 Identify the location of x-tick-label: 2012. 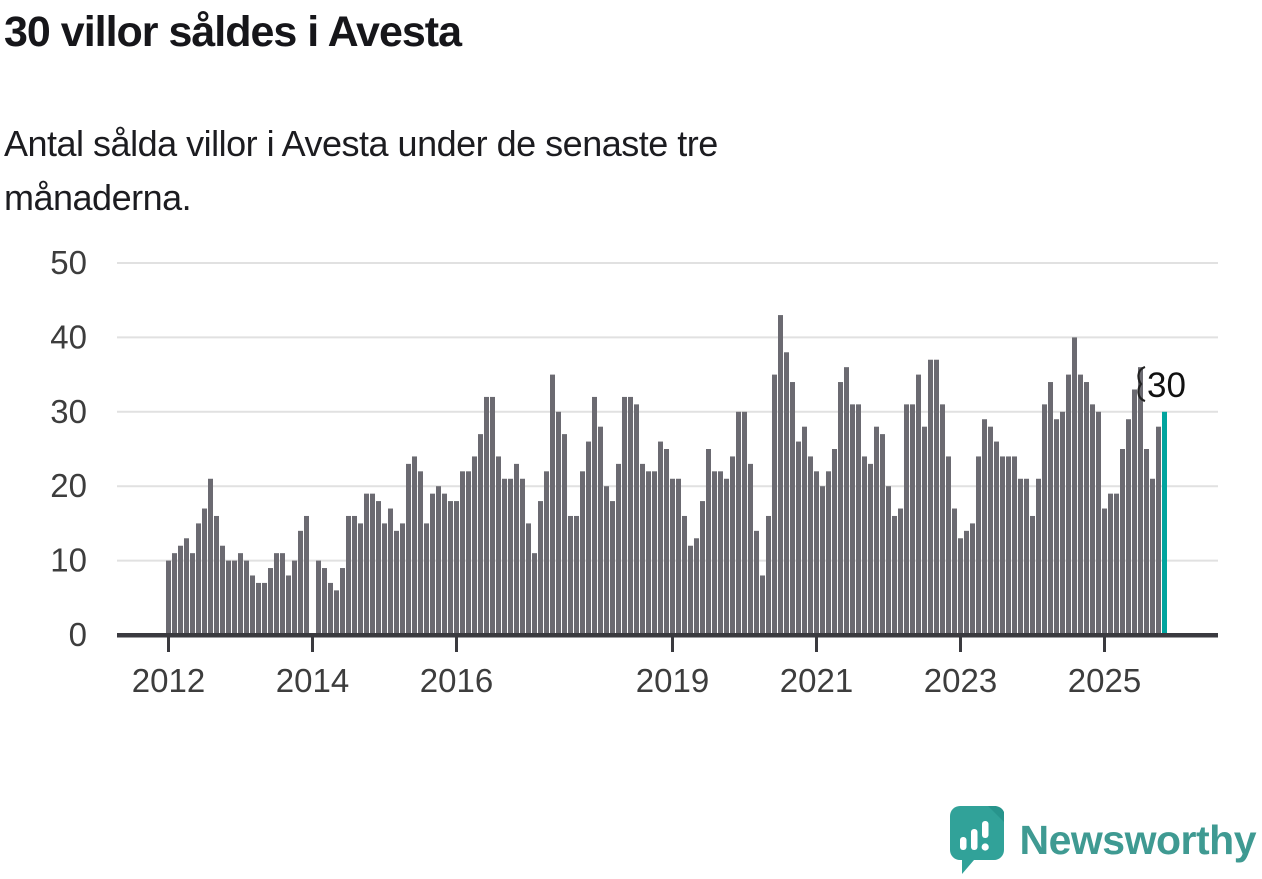
(168, 680).